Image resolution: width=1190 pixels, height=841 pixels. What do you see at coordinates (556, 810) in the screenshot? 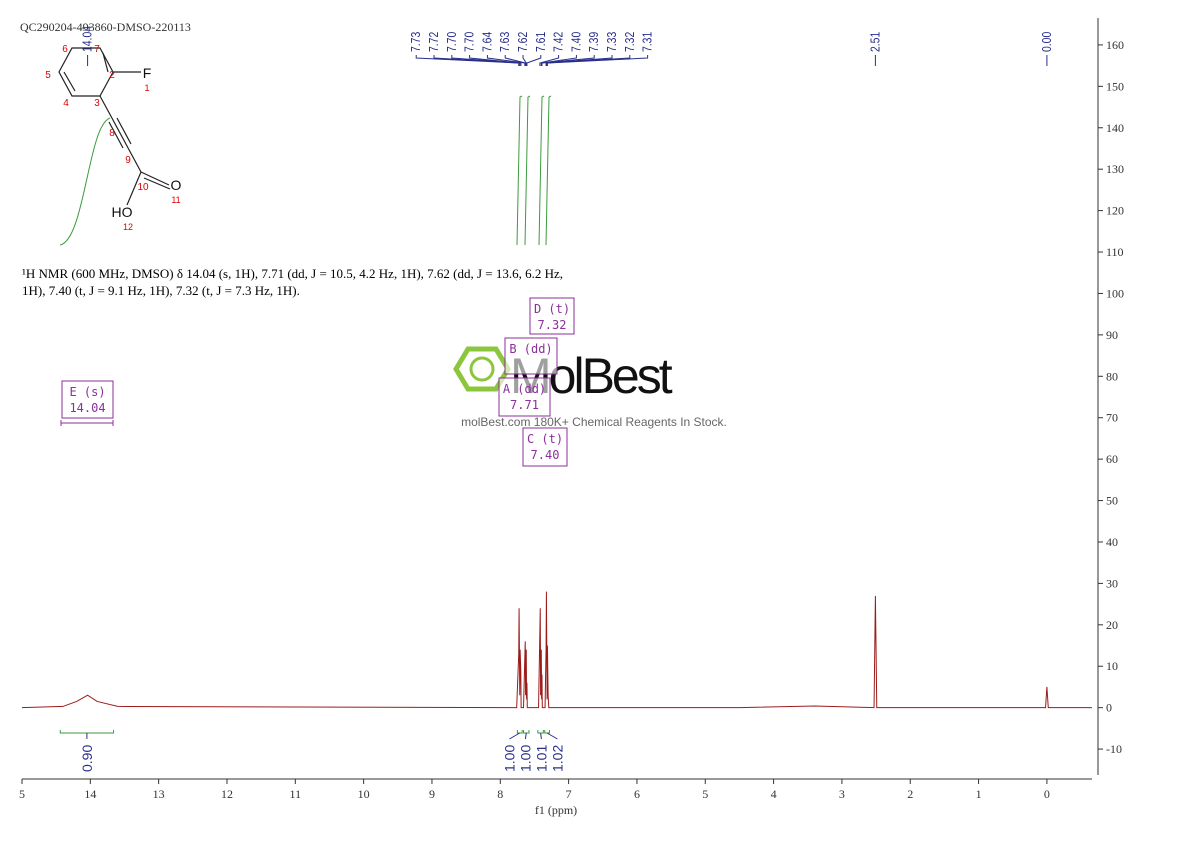
I see `x-axis-title: f1 (ppm)` at bounding box center [556, 810].